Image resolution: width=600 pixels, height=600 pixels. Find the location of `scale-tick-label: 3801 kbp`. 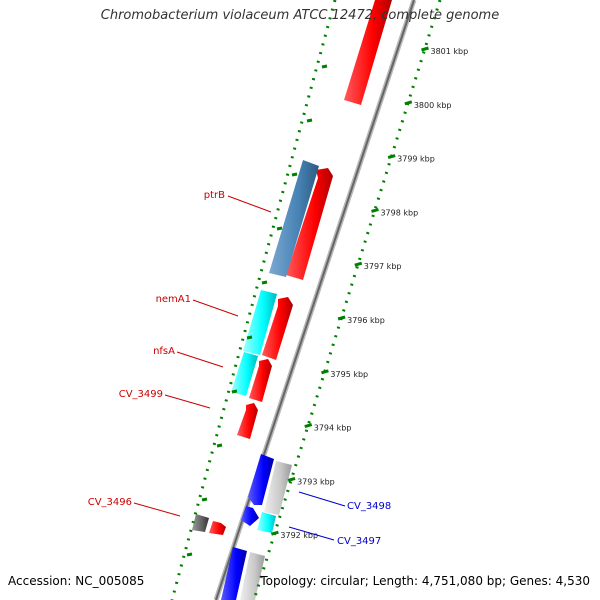

scale-tick-label: 3801 kbp is located at coordinates (450, 51).